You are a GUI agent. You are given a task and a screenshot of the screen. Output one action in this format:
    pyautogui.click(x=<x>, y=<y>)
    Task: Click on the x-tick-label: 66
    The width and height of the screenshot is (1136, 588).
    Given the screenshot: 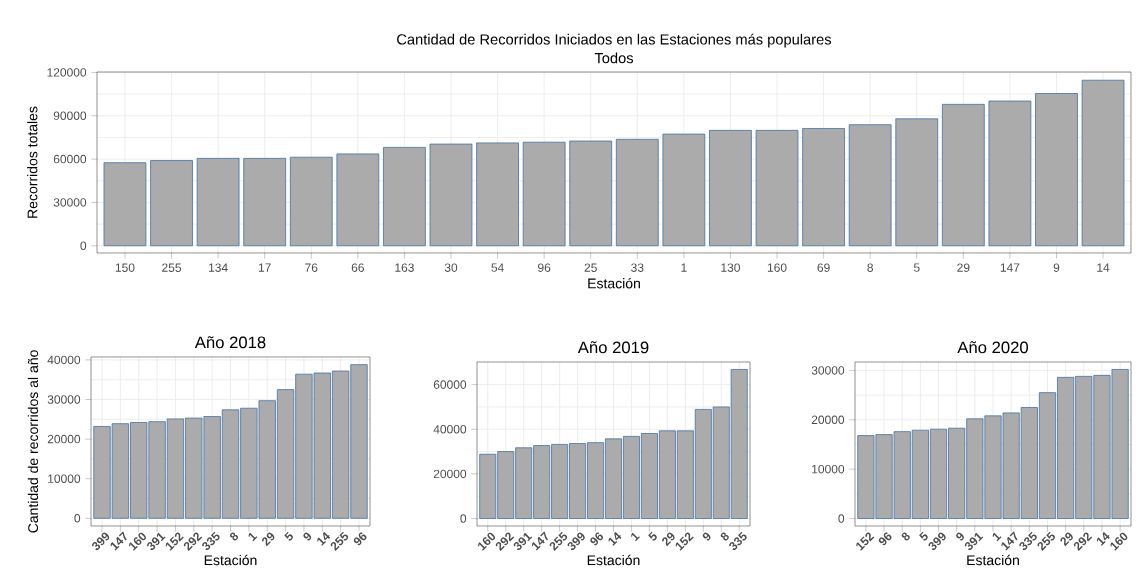 What is the action you would take?
    pyautogui.click(x=357, y=267)
    